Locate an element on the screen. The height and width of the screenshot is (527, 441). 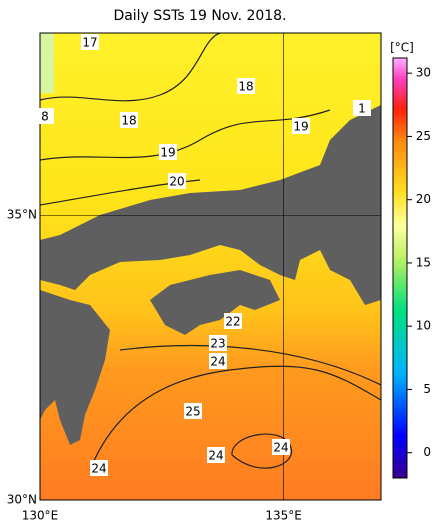
colorbar-tick-label: 10 is located at coordinates (423, 326).